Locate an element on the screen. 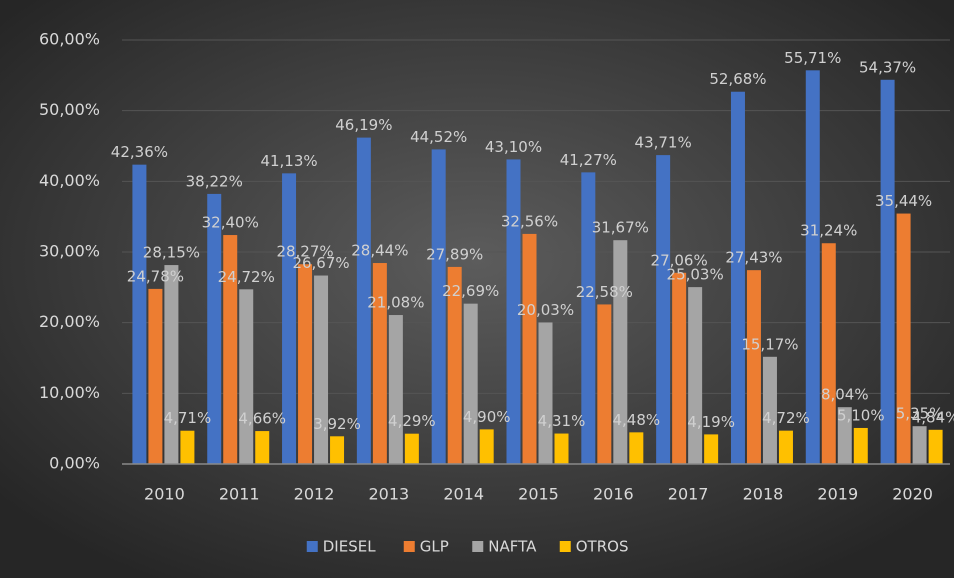 This screenshot has width=954, height=578. data-label: 5,10% is located at coordinates (861, 415).